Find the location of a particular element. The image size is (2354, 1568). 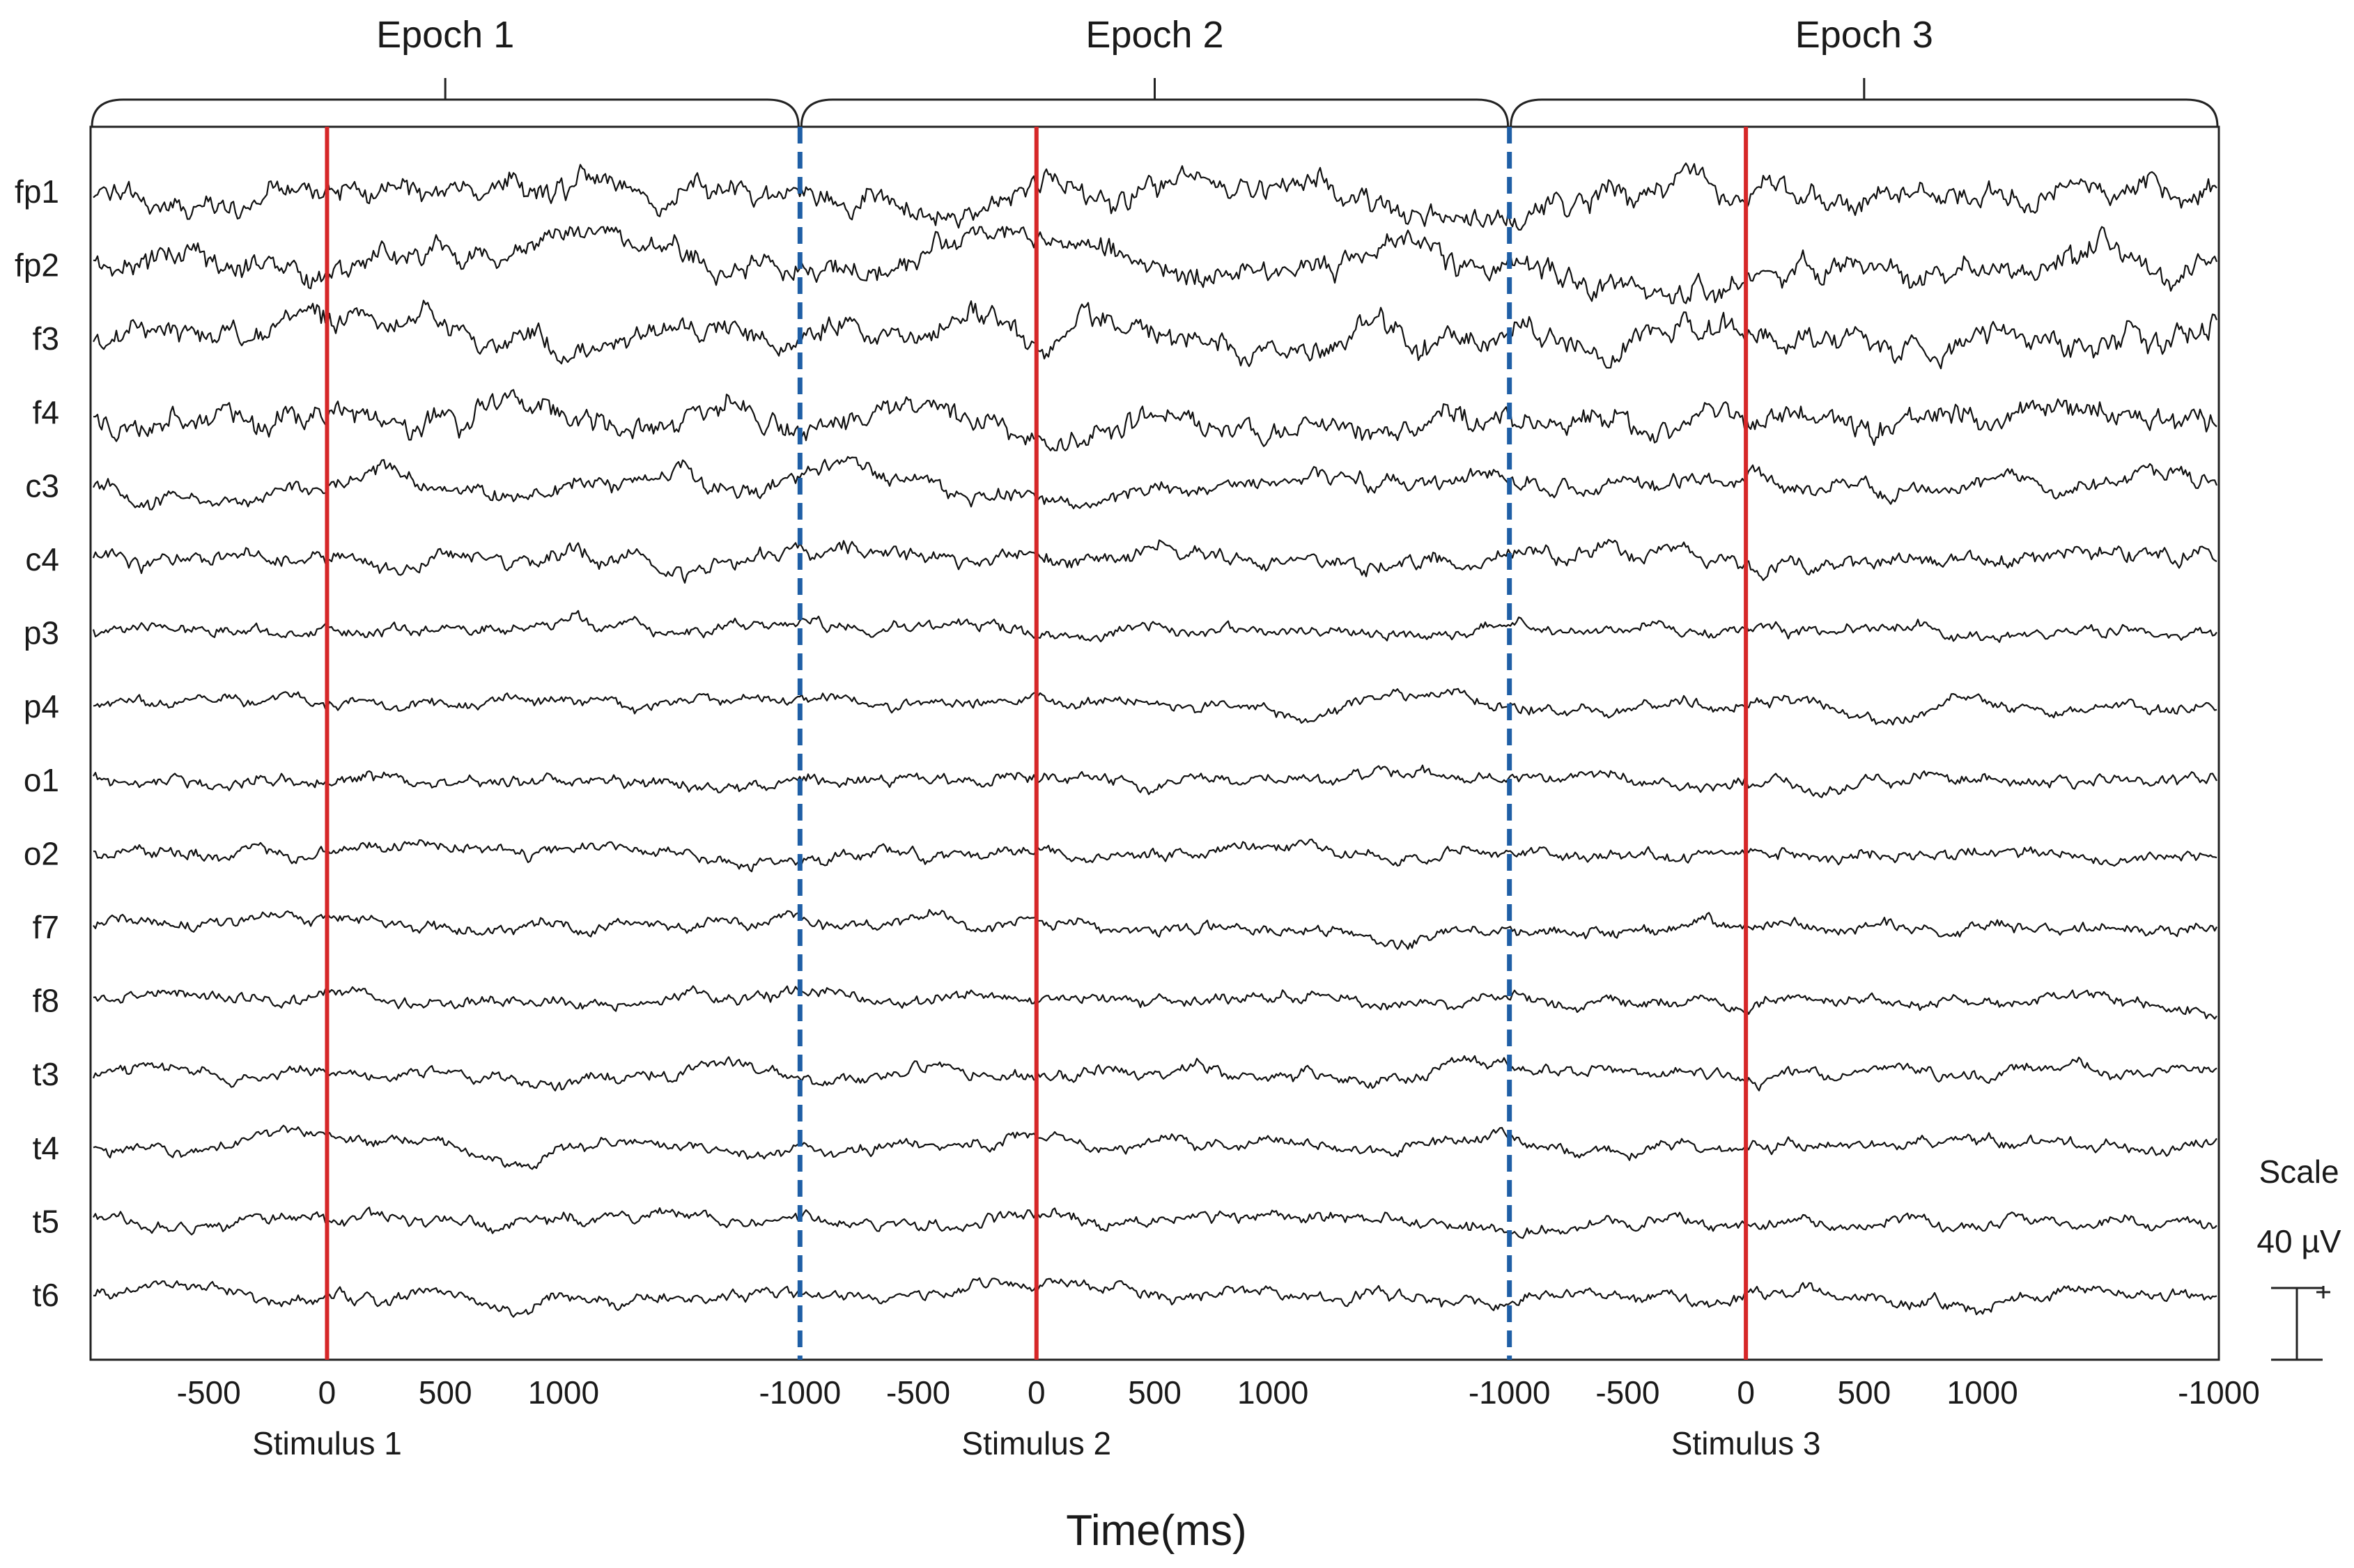

x-axis-title: Time(ms) is located at coordinates (1156, 1531).